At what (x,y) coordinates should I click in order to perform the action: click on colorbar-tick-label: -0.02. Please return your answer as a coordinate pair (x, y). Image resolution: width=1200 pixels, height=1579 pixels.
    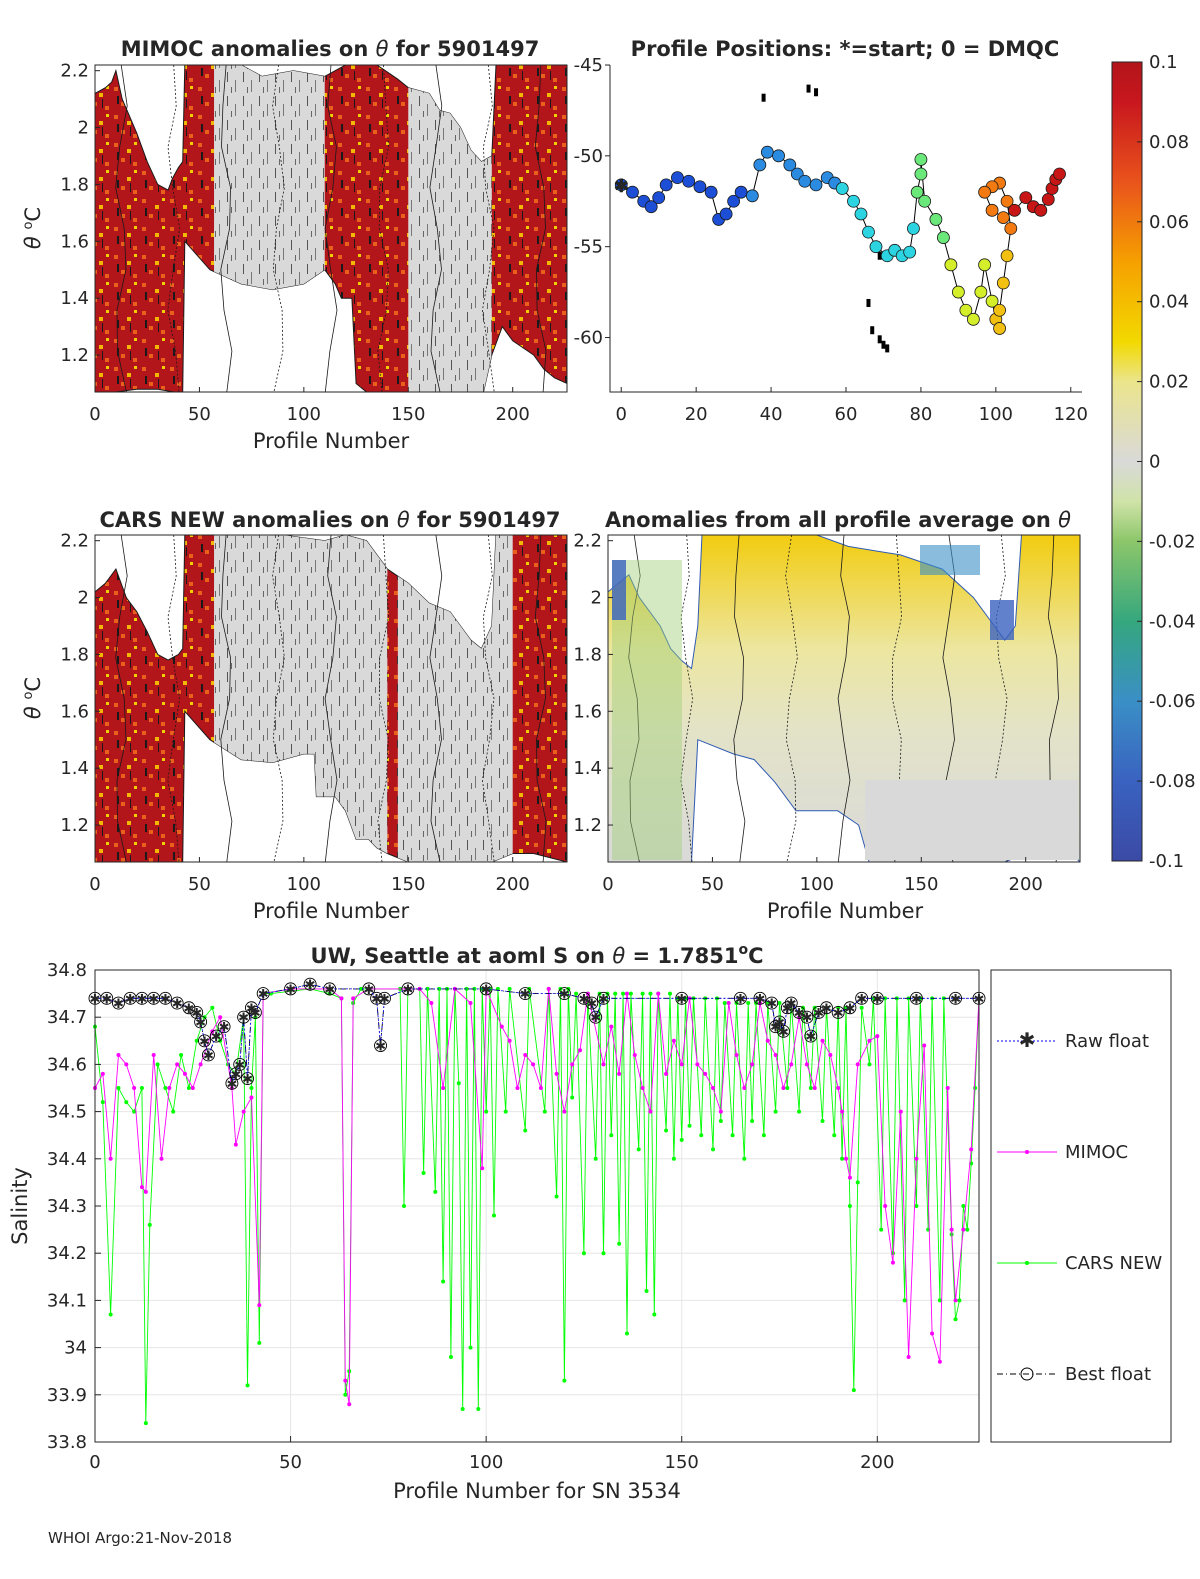
    Looking at the image, I should click on (1172, 541).